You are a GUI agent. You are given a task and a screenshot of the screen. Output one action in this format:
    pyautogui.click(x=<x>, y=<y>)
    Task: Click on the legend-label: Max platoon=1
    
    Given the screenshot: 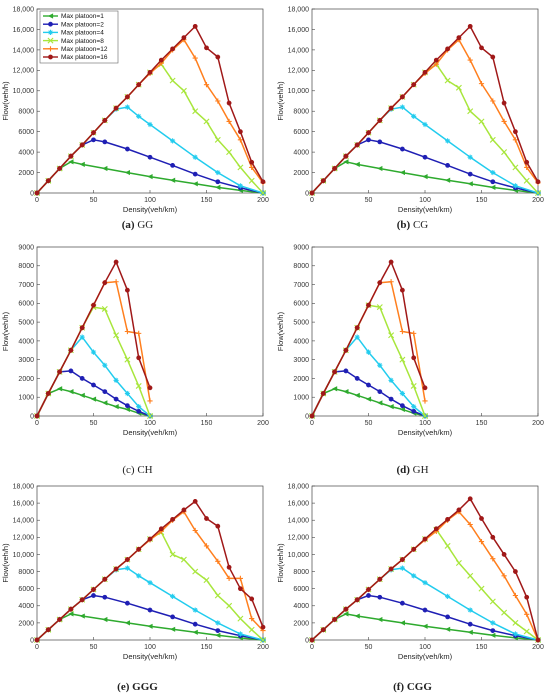 What is the action you would take?
    pyautogui.click(x=82, y=16)
    